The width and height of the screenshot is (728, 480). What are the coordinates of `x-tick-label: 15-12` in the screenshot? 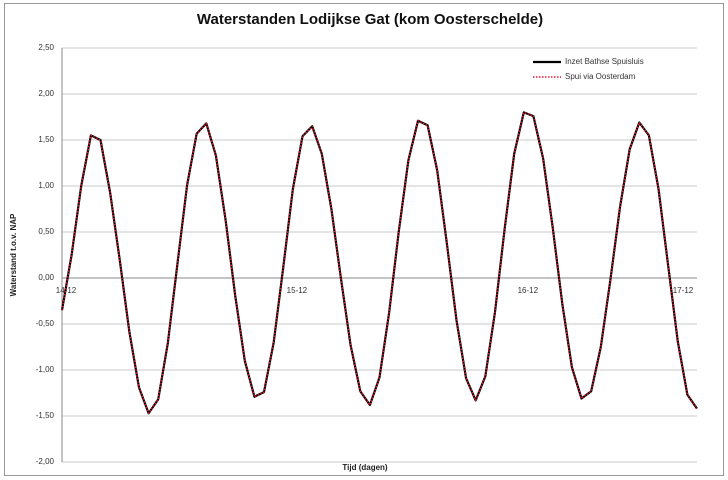 It's located at (297, 290).